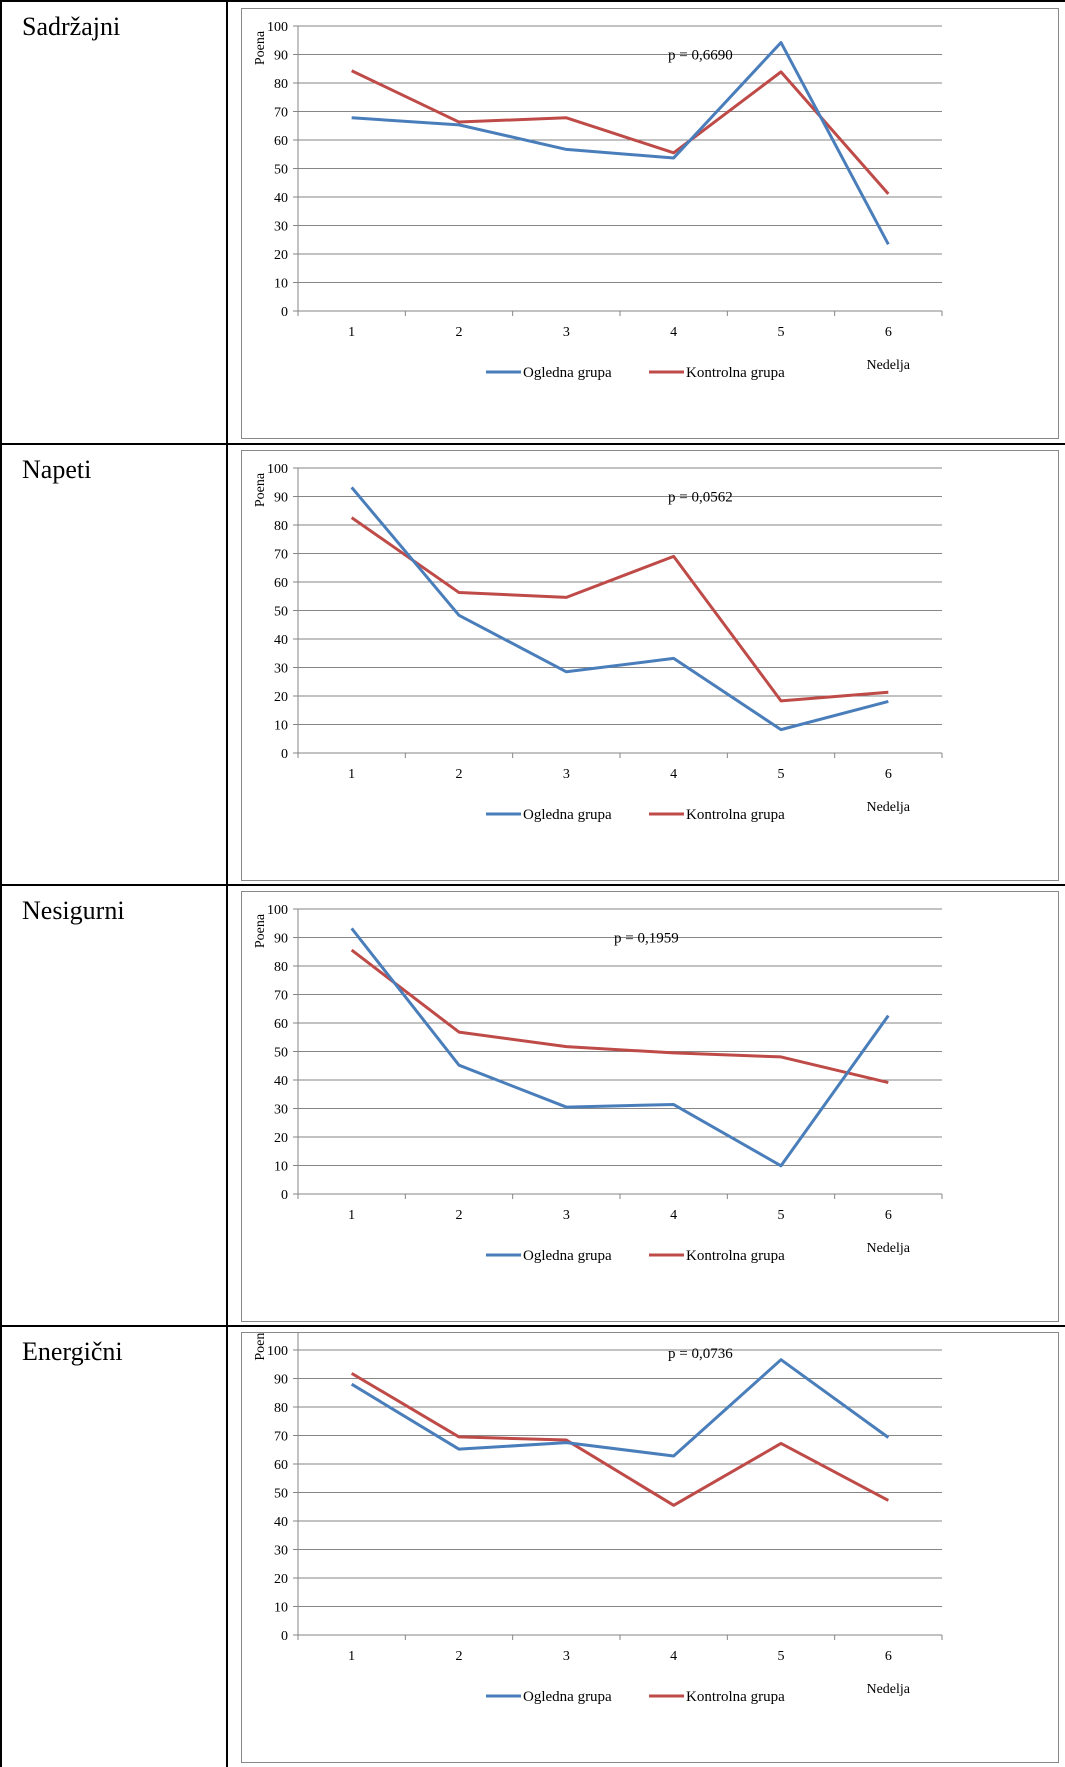 Image resolution: width=1065 pixels, height=1767 pixels. What do you see at coordinates (700, 498) in the screenshot?
I see `p-value-annotation: p = 0,0562` at bounding box center [700, 498].